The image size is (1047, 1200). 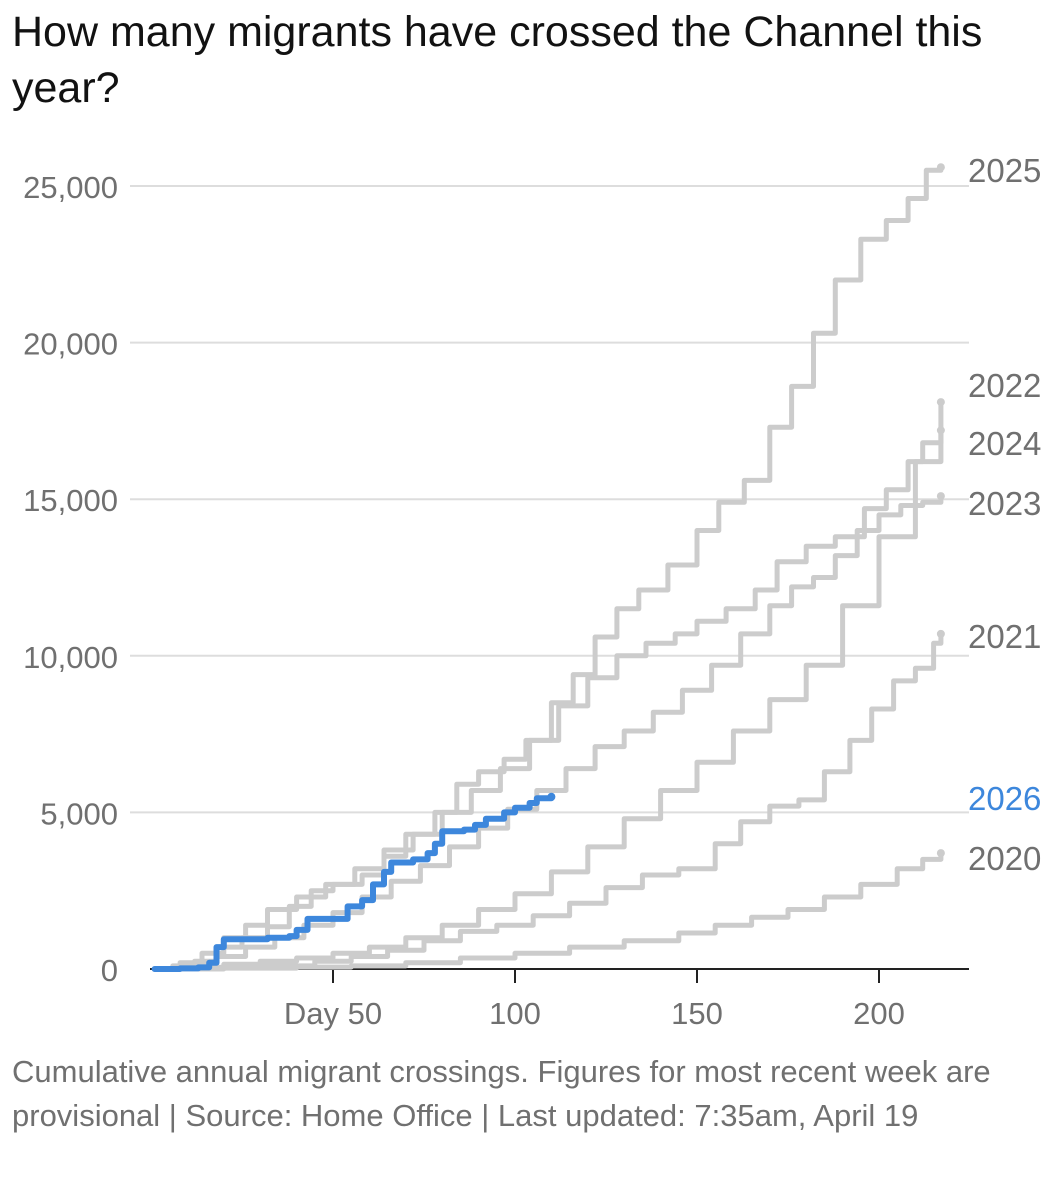 I want to click on x-tick-label: 200, so click(x=879, y=1013).